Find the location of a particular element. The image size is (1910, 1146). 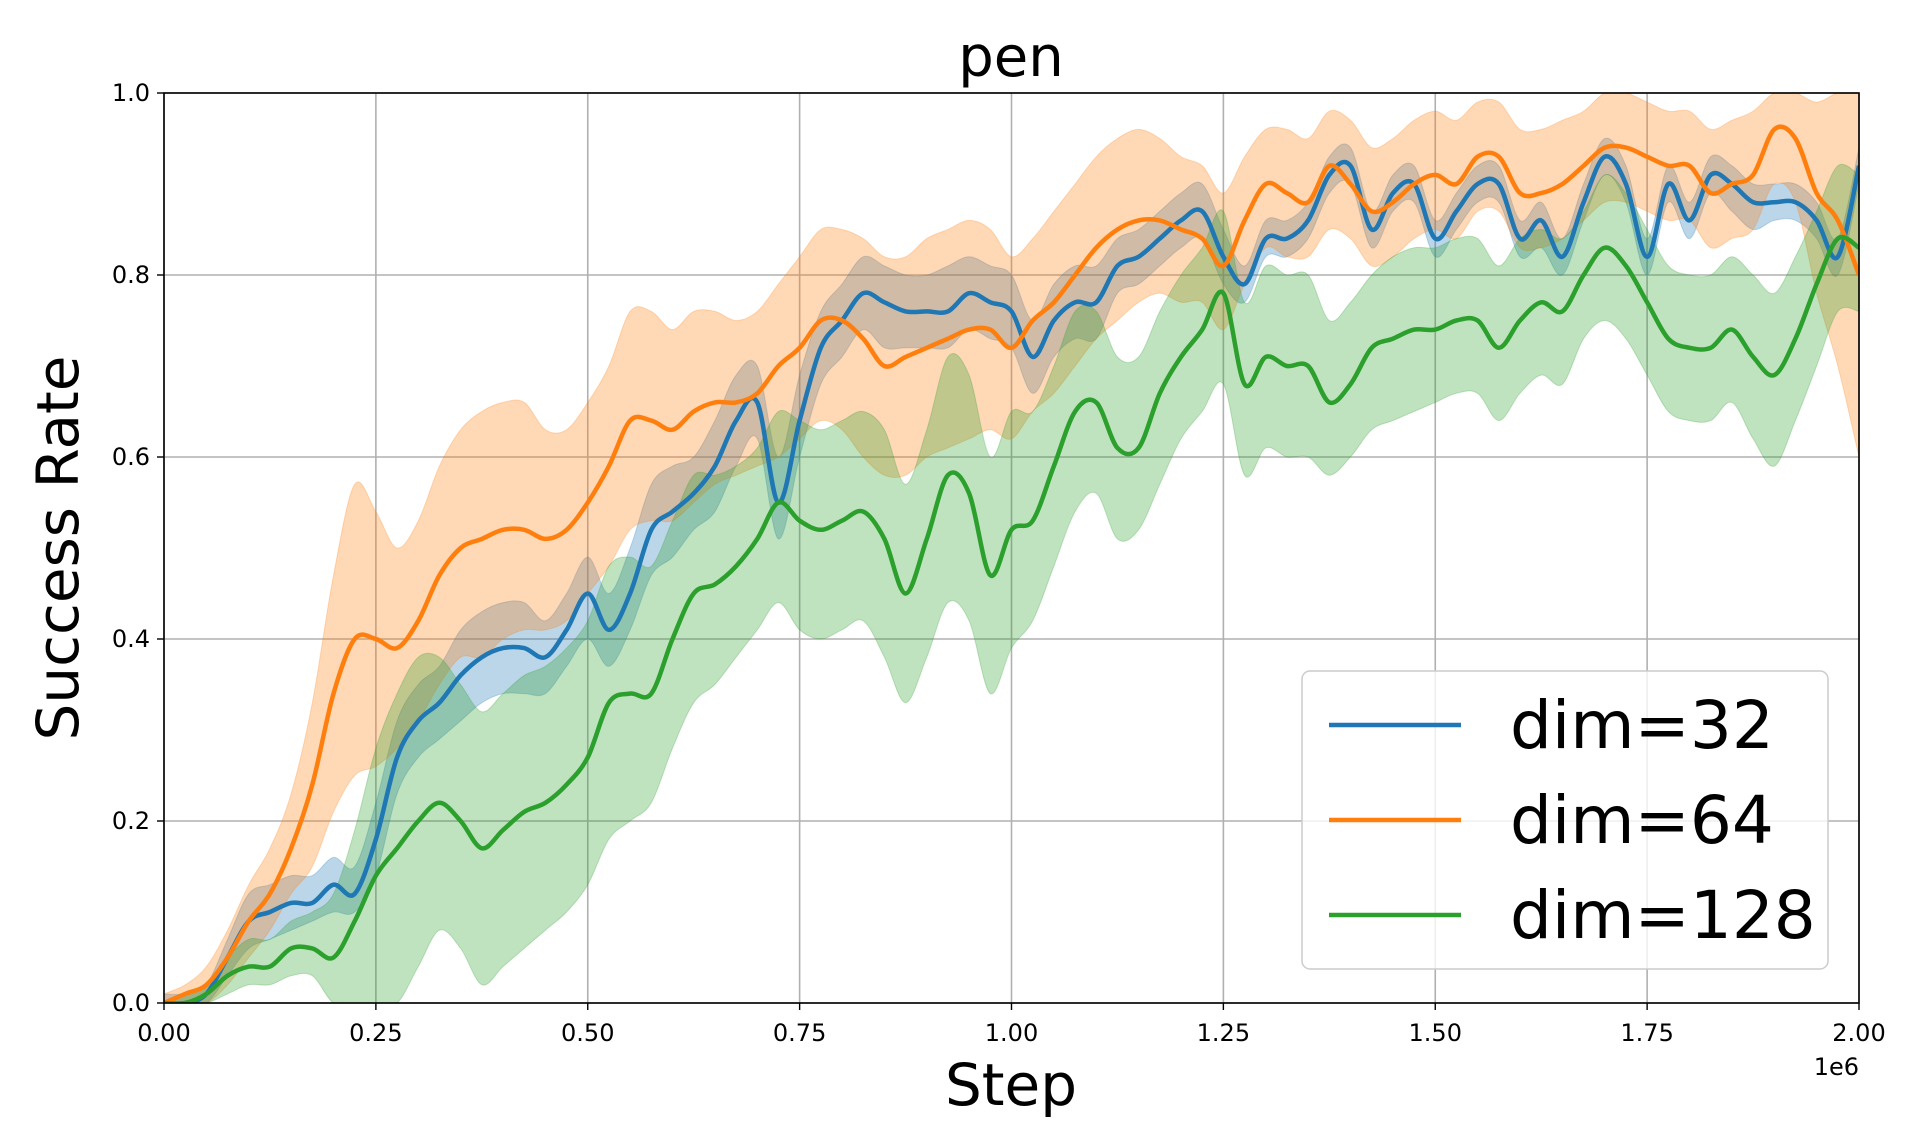

x-tick-label: 0.25 is located at coordinates (375, 1033).